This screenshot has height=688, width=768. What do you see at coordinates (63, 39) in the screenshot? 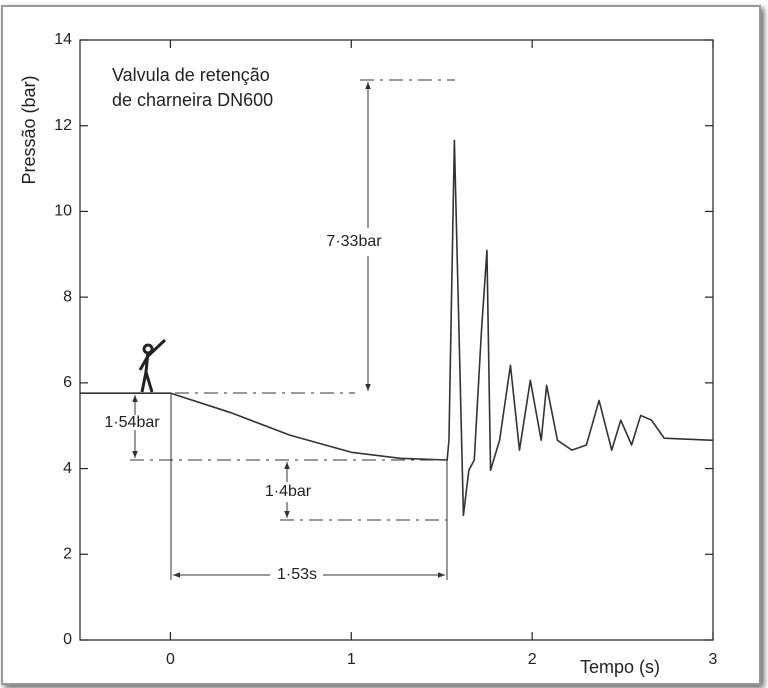
I see `y-tick-label: 14` at bounding box center [63, 39].